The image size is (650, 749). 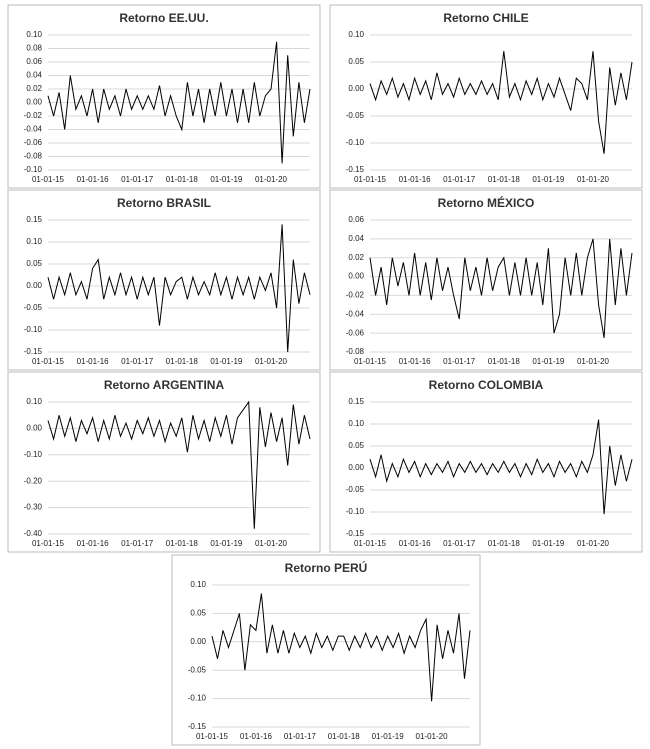 I want to click on chart-title: Retorno MÉXICO, so click(x=486, y=202).